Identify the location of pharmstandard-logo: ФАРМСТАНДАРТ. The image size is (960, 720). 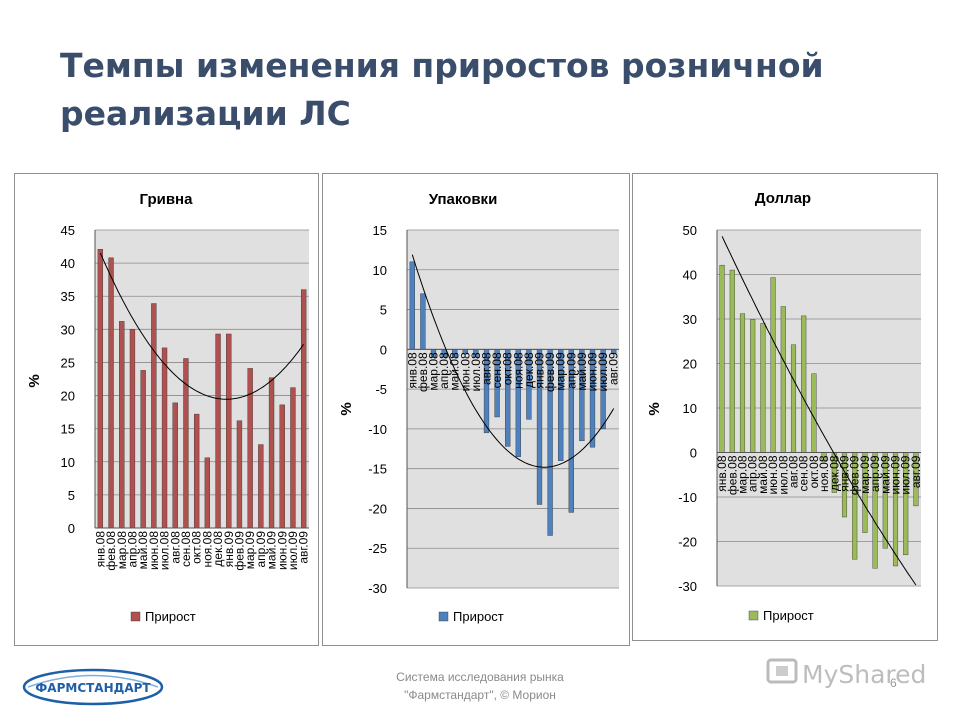
(93, 687).